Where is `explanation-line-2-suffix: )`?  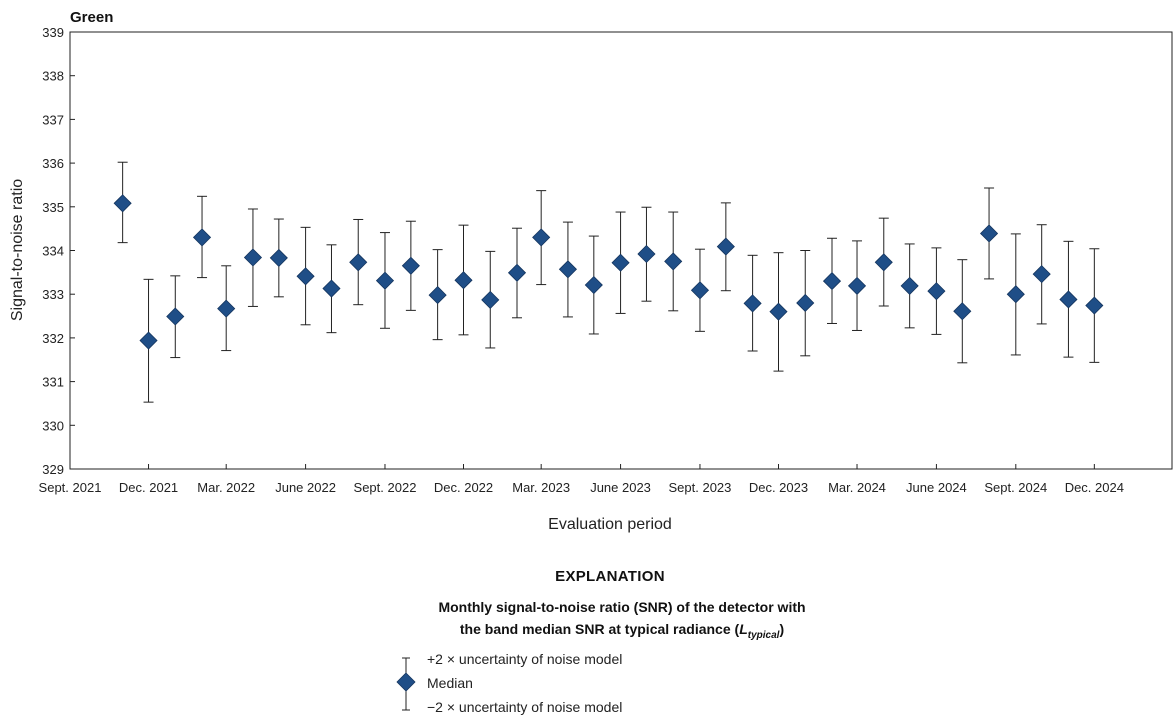 explanation-line-2-suffix: ) is located at coordinates (781, 629).